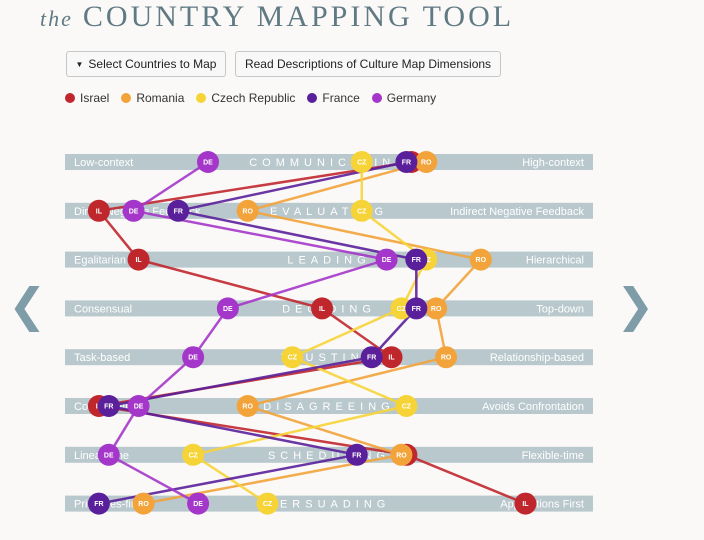  Describe the element at coordinates (635, 305) in the screenshot. I see `next-arrow-icon: ❯` at that location.